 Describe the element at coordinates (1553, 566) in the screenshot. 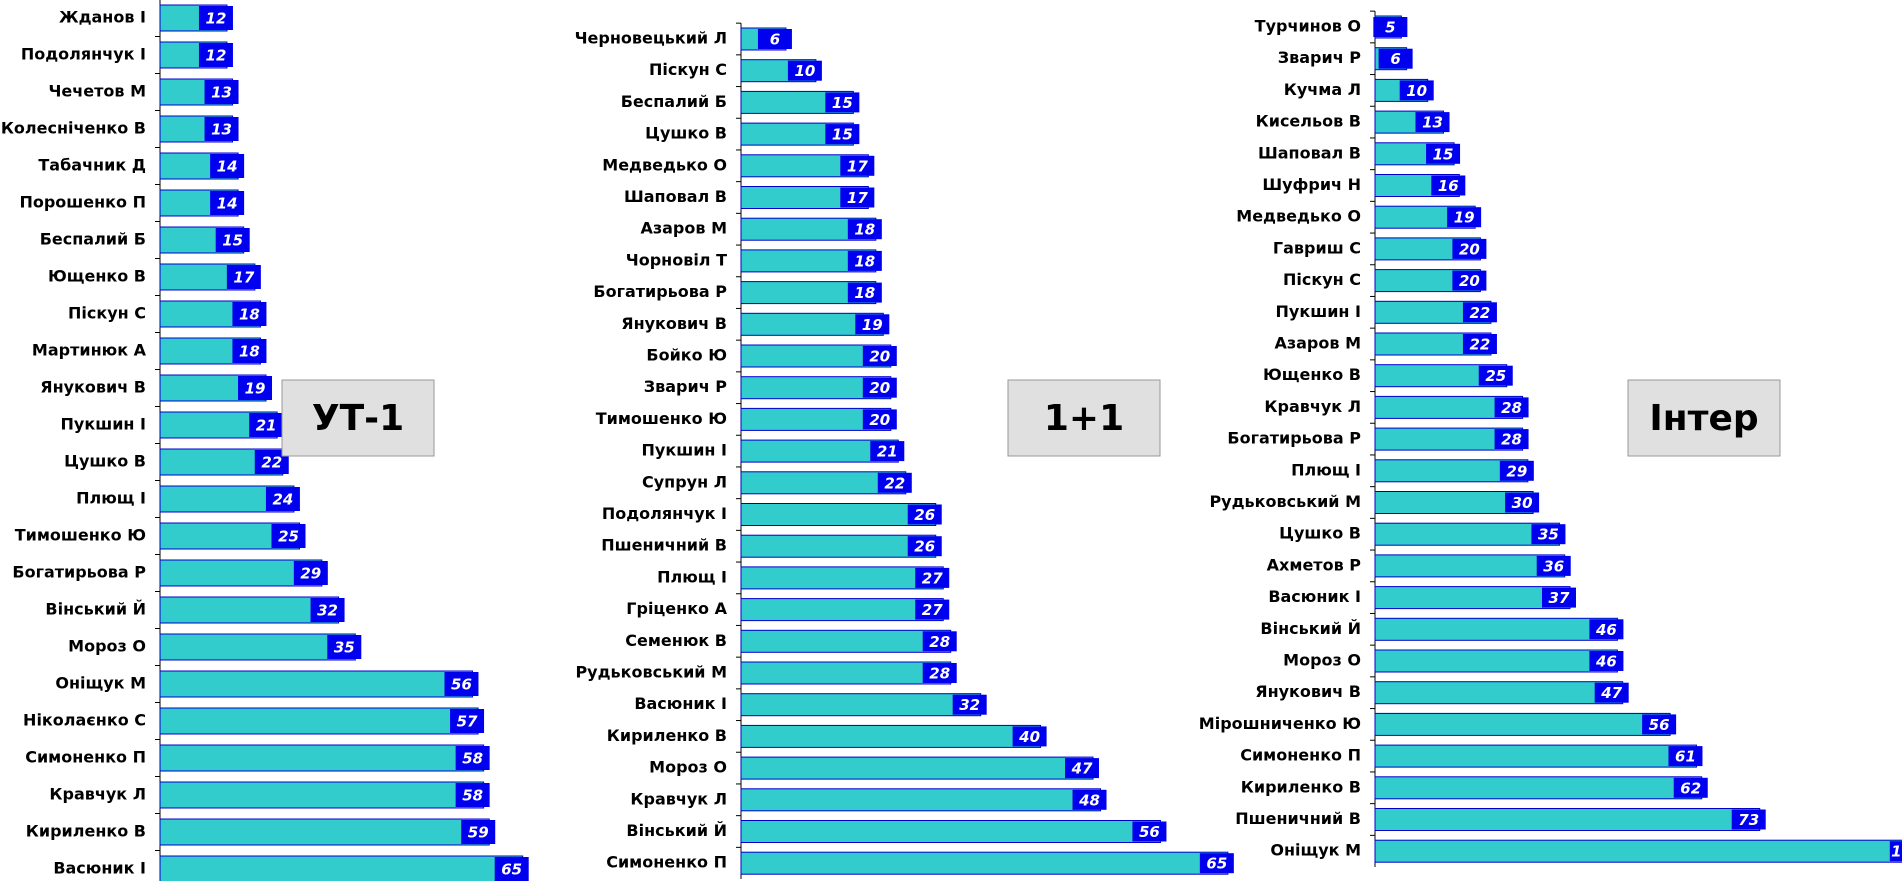

I see `value-label: 36` at that location.